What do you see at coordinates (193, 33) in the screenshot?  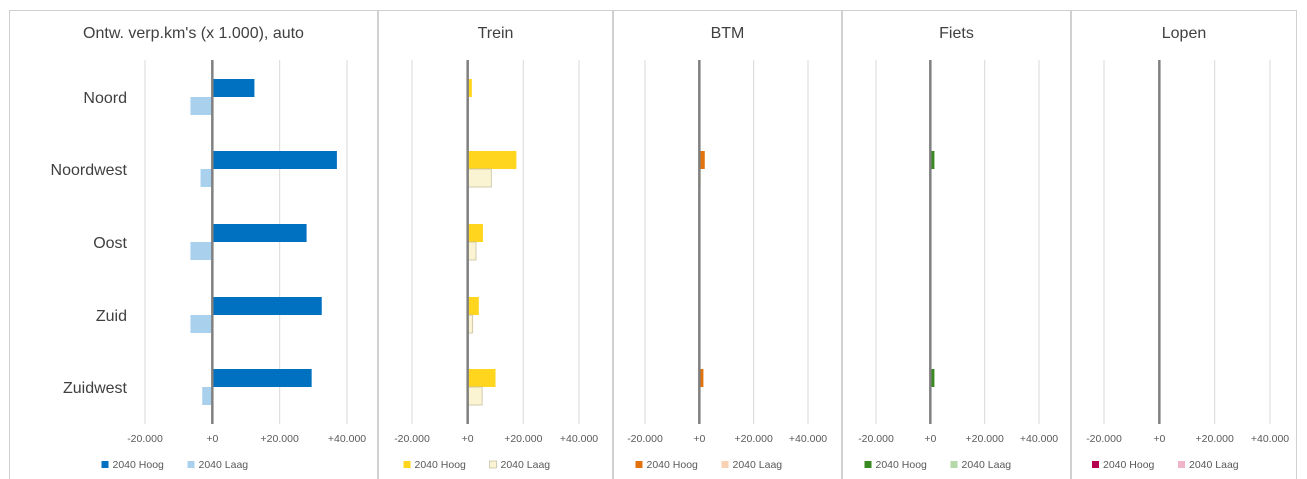 I see `panel-title: Ontw. verp.km's (x 1.000), auto` at bounding box center [193, 33].